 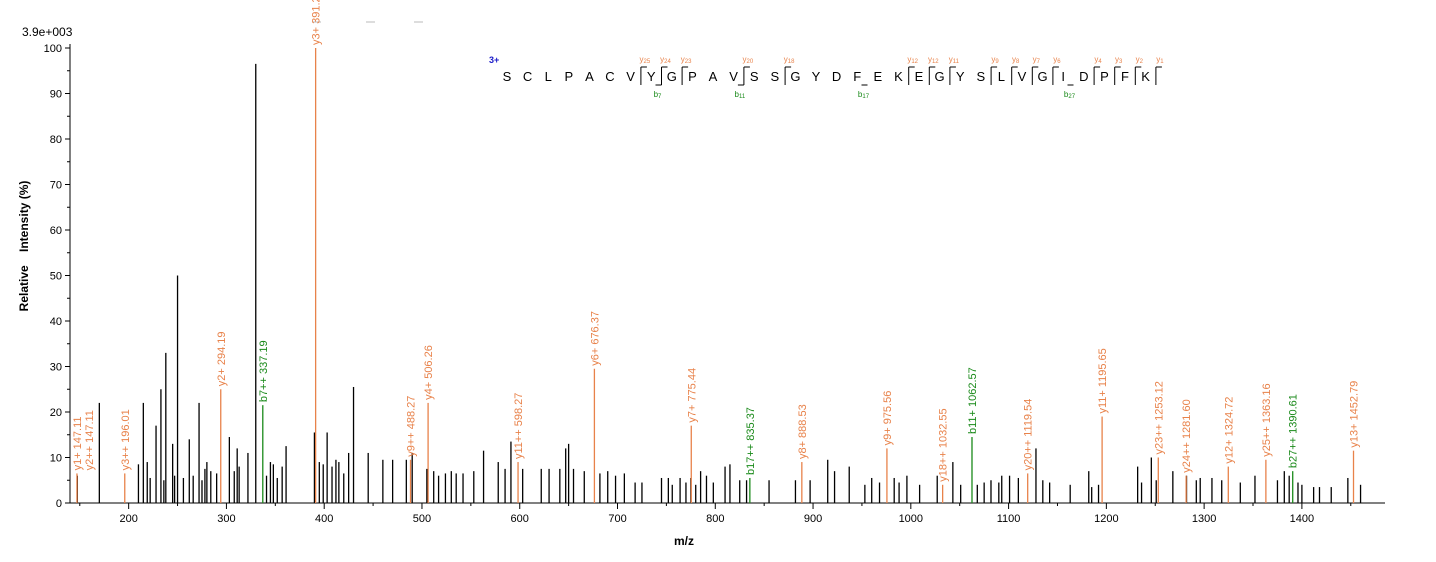 I want to click on y-tick-label: 0, so click(x=59, y=504).